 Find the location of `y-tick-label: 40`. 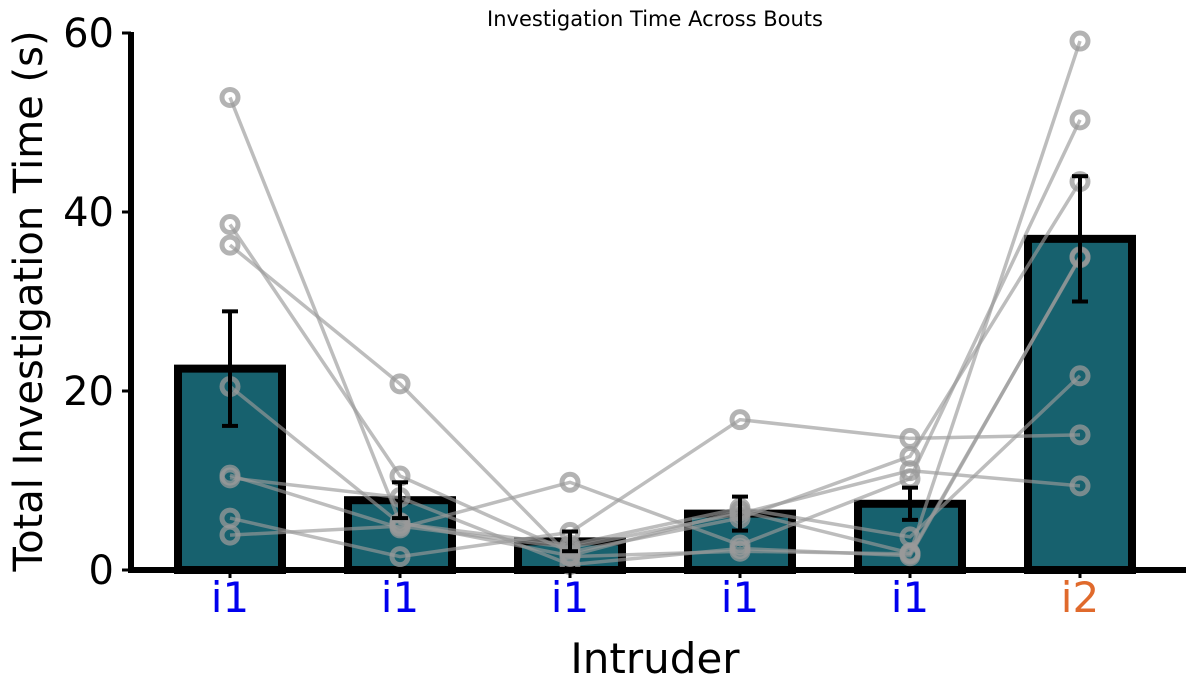

y-tick-label: 40 is located at coordinates (88, 213).